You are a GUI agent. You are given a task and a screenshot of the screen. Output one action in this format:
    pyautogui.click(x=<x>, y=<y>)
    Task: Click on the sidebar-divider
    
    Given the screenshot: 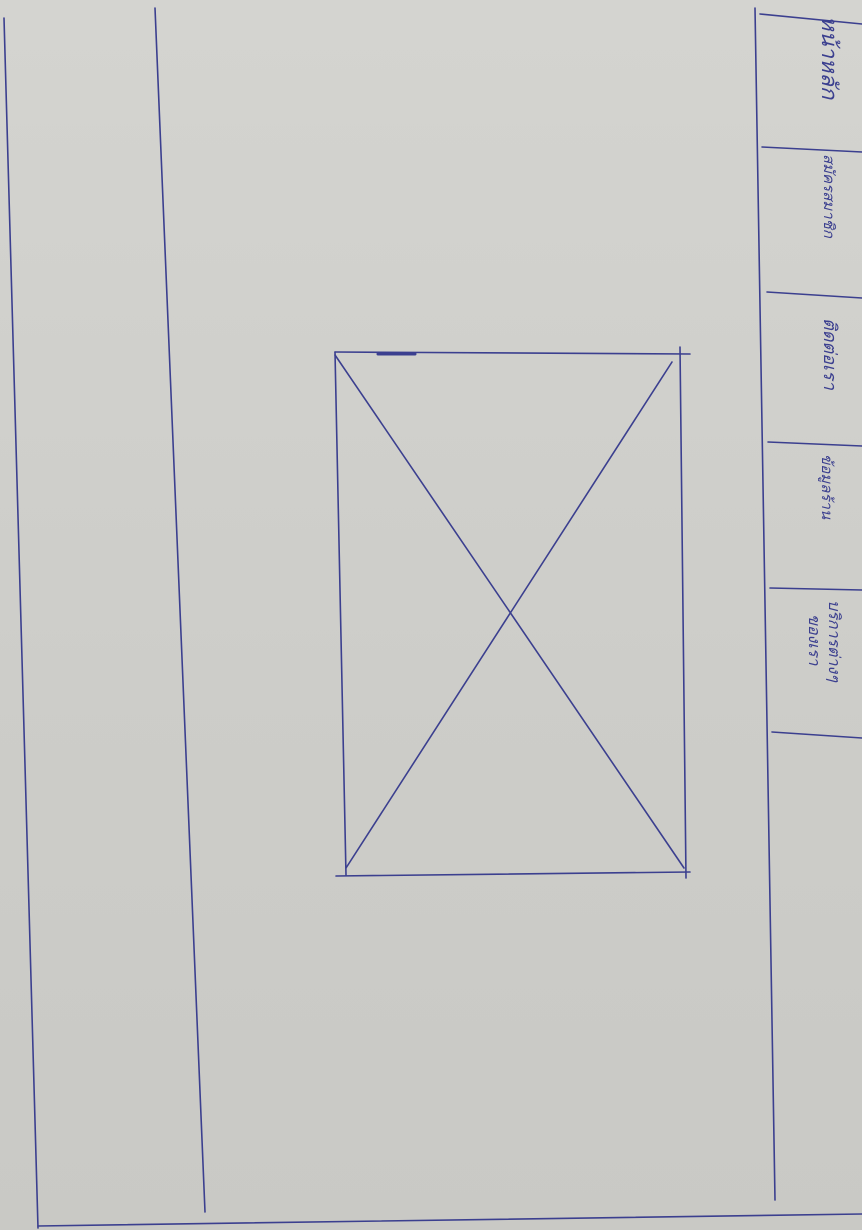 What is the action you would take?
    pyautogui.click(x=180, y=610)
    